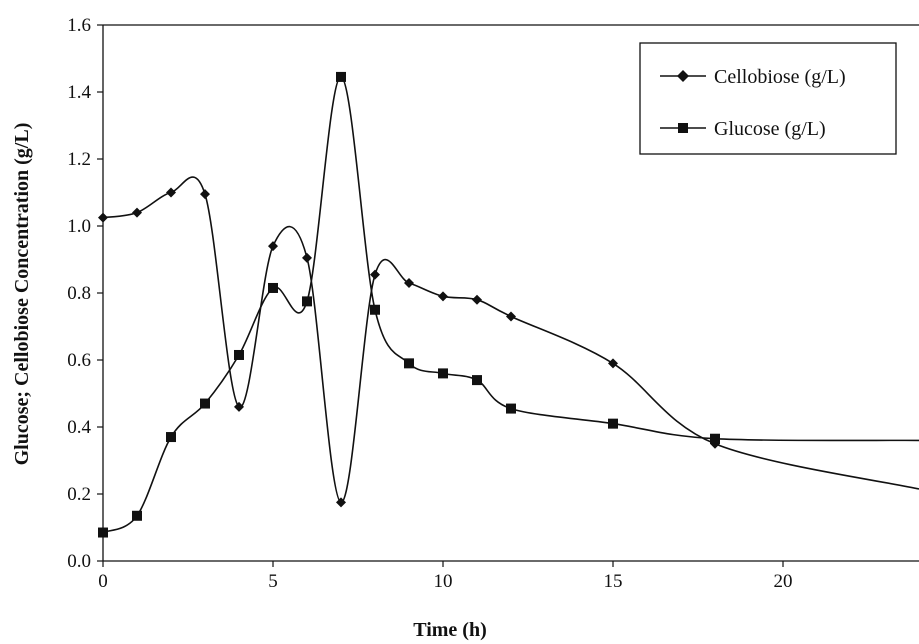 The height and width of the screenshot is (644, 919). What do you see at coordinates (79, 293) in the screenshot?
I see `y-tick-label: 0.8` at bounding box center [79, 293].